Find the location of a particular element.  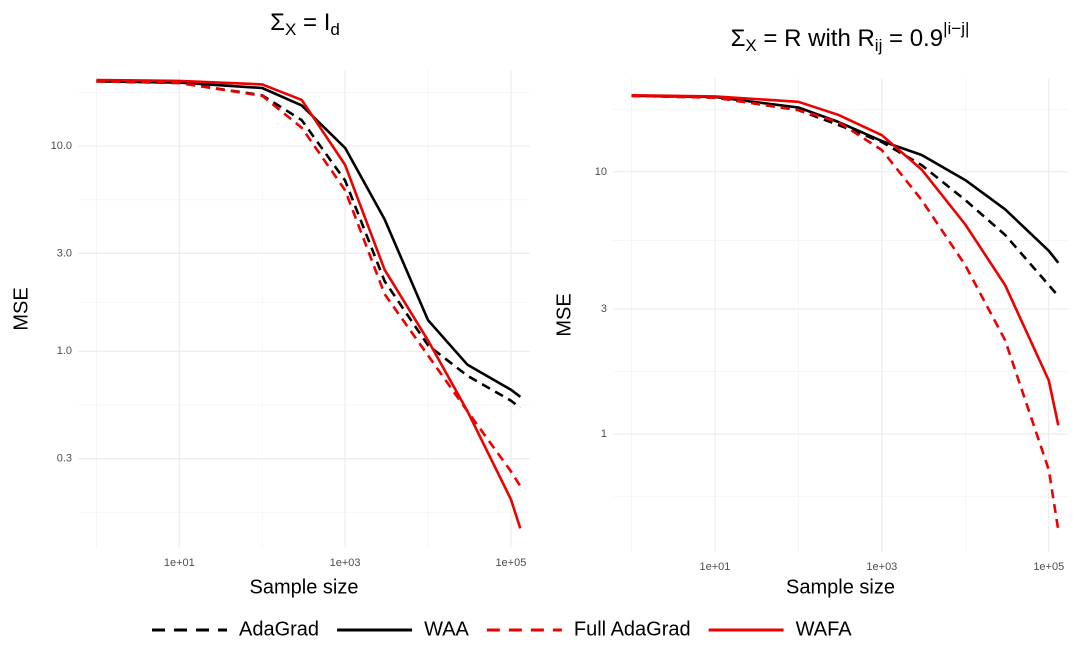

y-tick-label: 10.0 is located at coordinates (61, 146).